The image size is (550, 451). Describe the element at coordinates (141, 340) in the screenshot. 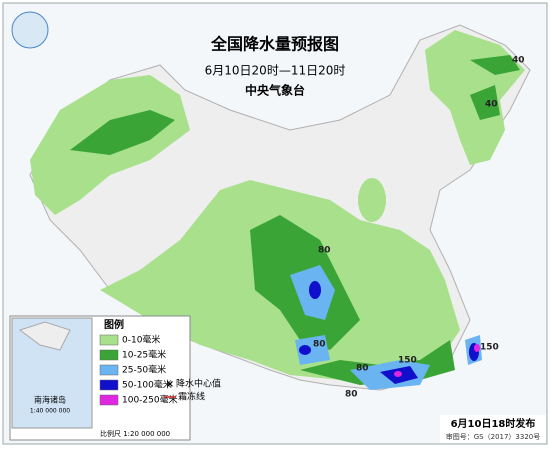

I see `legend-label: 0-10毫米` at that location.